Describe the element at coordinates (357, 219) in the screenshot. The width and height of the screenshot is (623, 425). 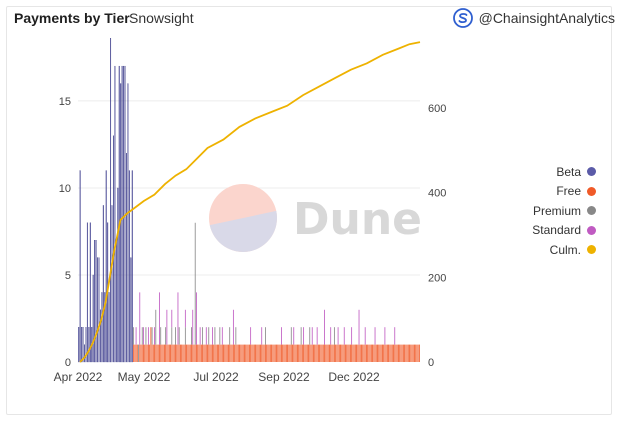
I see `watermark-text: Dune` at that location.